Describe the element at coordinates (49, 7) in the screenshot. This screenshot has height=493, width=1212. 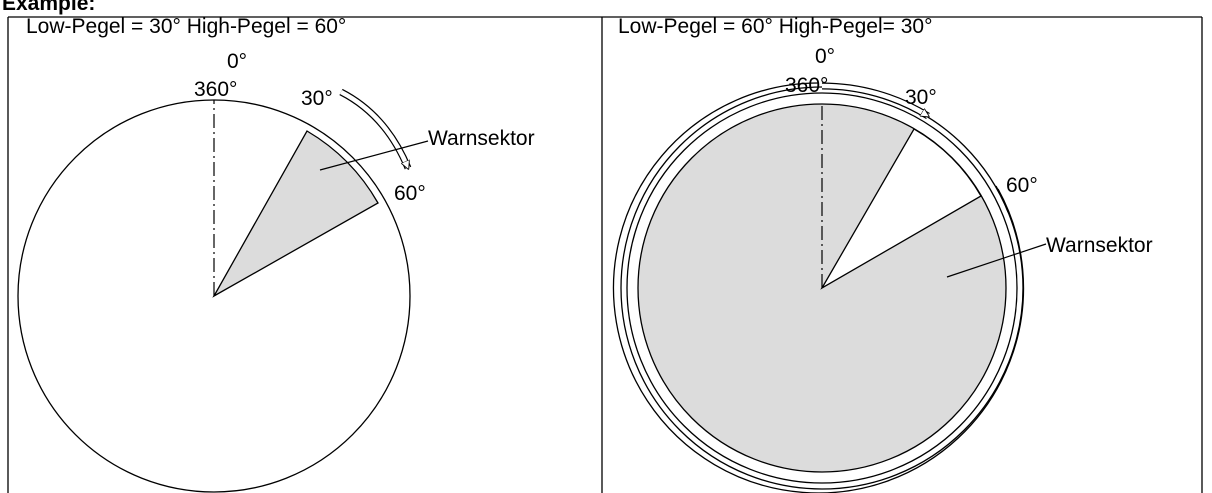
I see `example-heading: Example:` at that location.